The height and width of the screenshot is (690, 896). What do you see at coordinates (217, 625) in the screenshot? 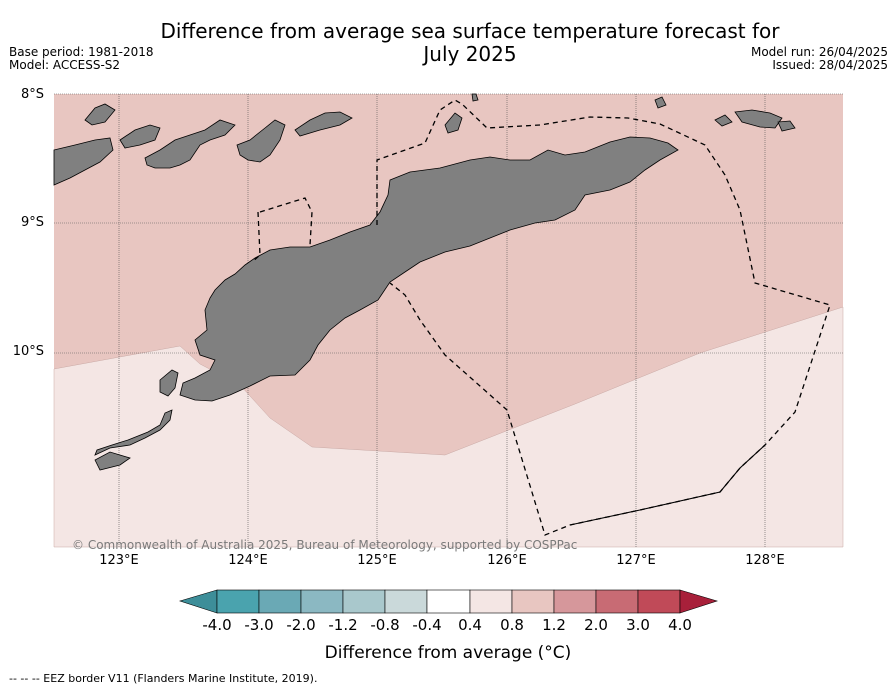
I see `colorbar-label: -4.0` at bounding box center [217, 625].